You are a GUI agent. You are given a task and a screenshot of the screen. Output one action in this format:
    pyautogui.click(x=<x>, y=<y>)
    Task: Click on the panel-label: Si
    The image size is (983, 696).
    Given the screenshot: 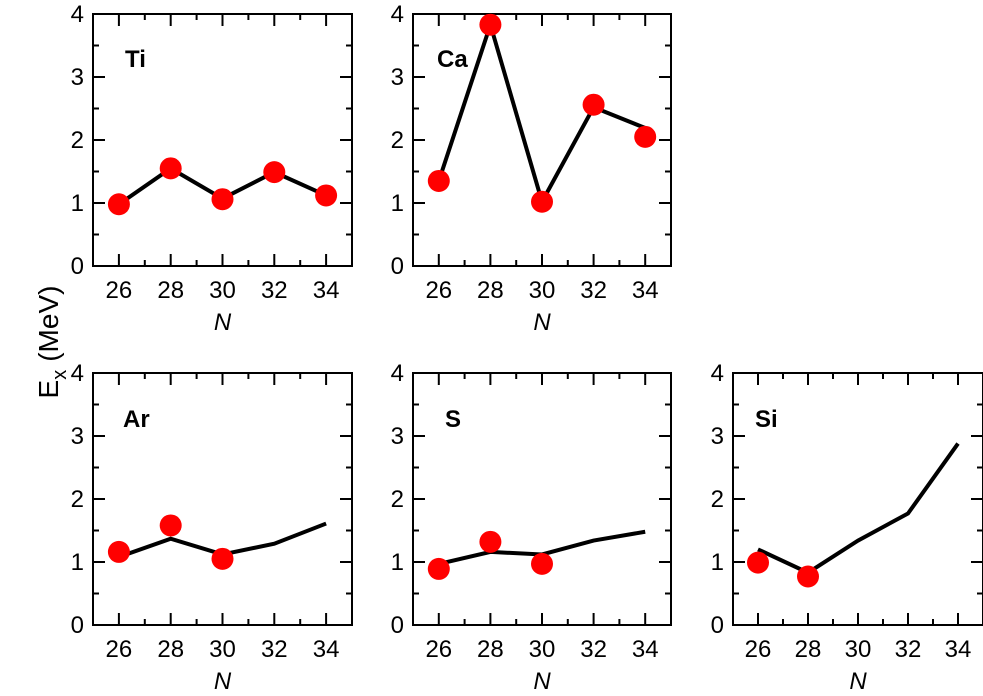 What is the action you would take?
    pyautogui.click(x=766, y=419)
    